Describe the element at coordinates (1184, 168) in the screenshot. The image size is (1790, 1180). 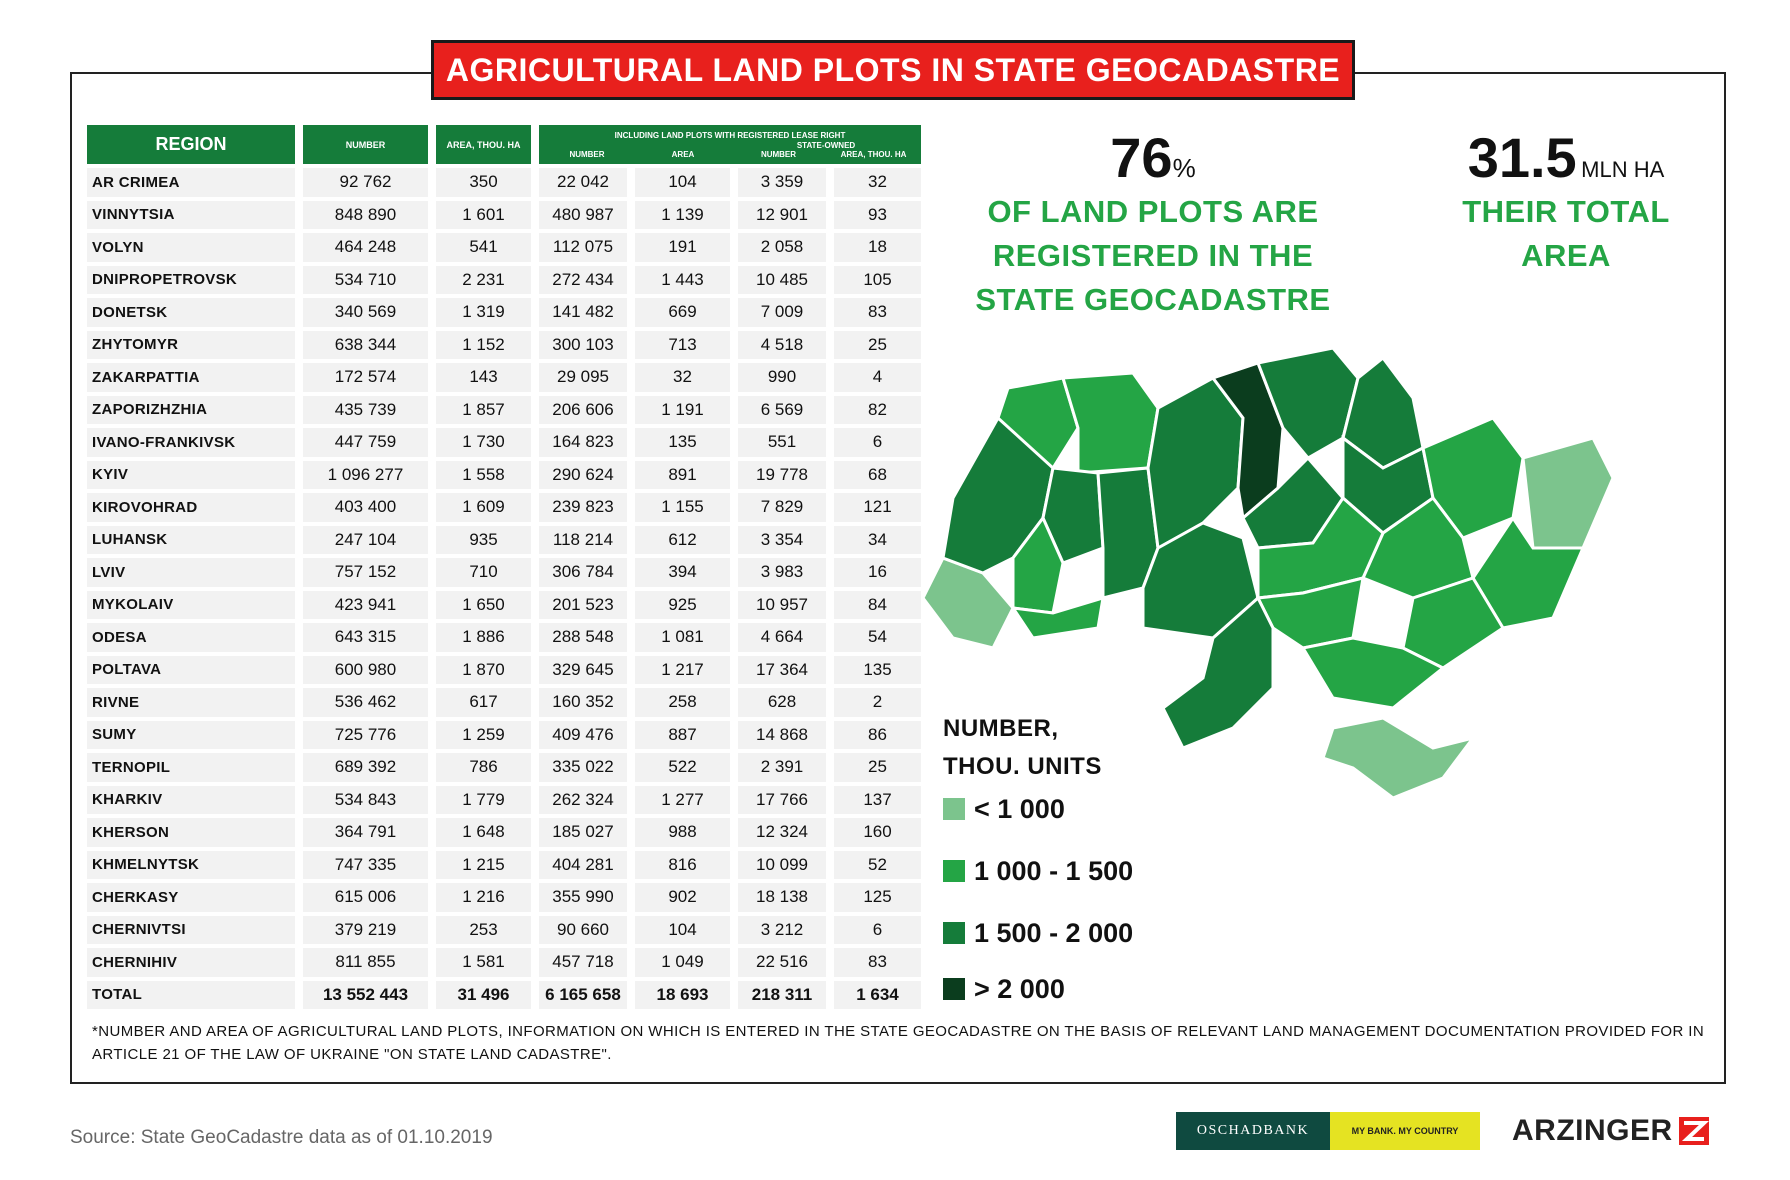
I see `share-unit: %` at that location.